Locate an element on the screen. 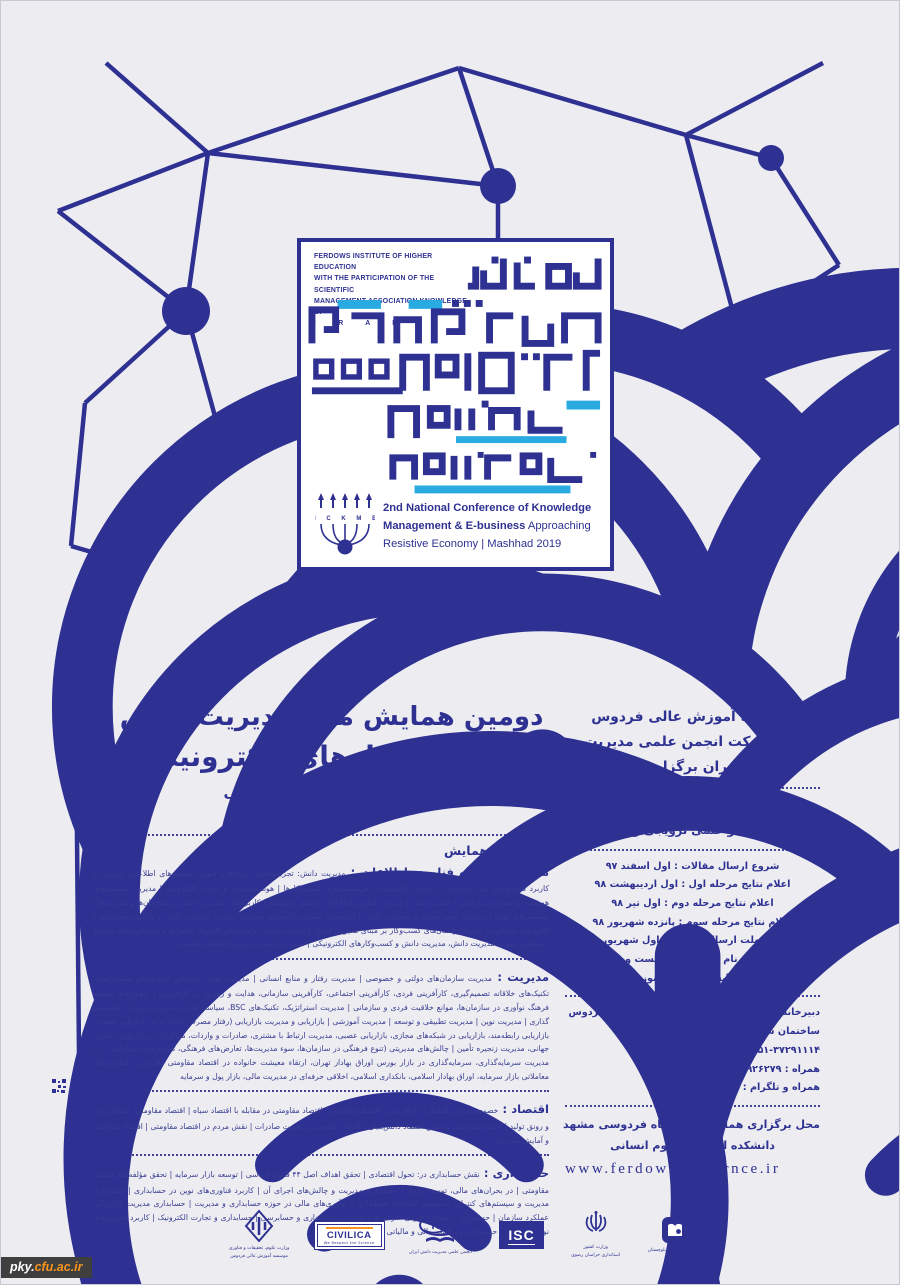 The width and height of the screenshot is (900, 1285). organizer-line: با مشارکت انجمن علمی مدیریت is located at coordinates (692, 742).